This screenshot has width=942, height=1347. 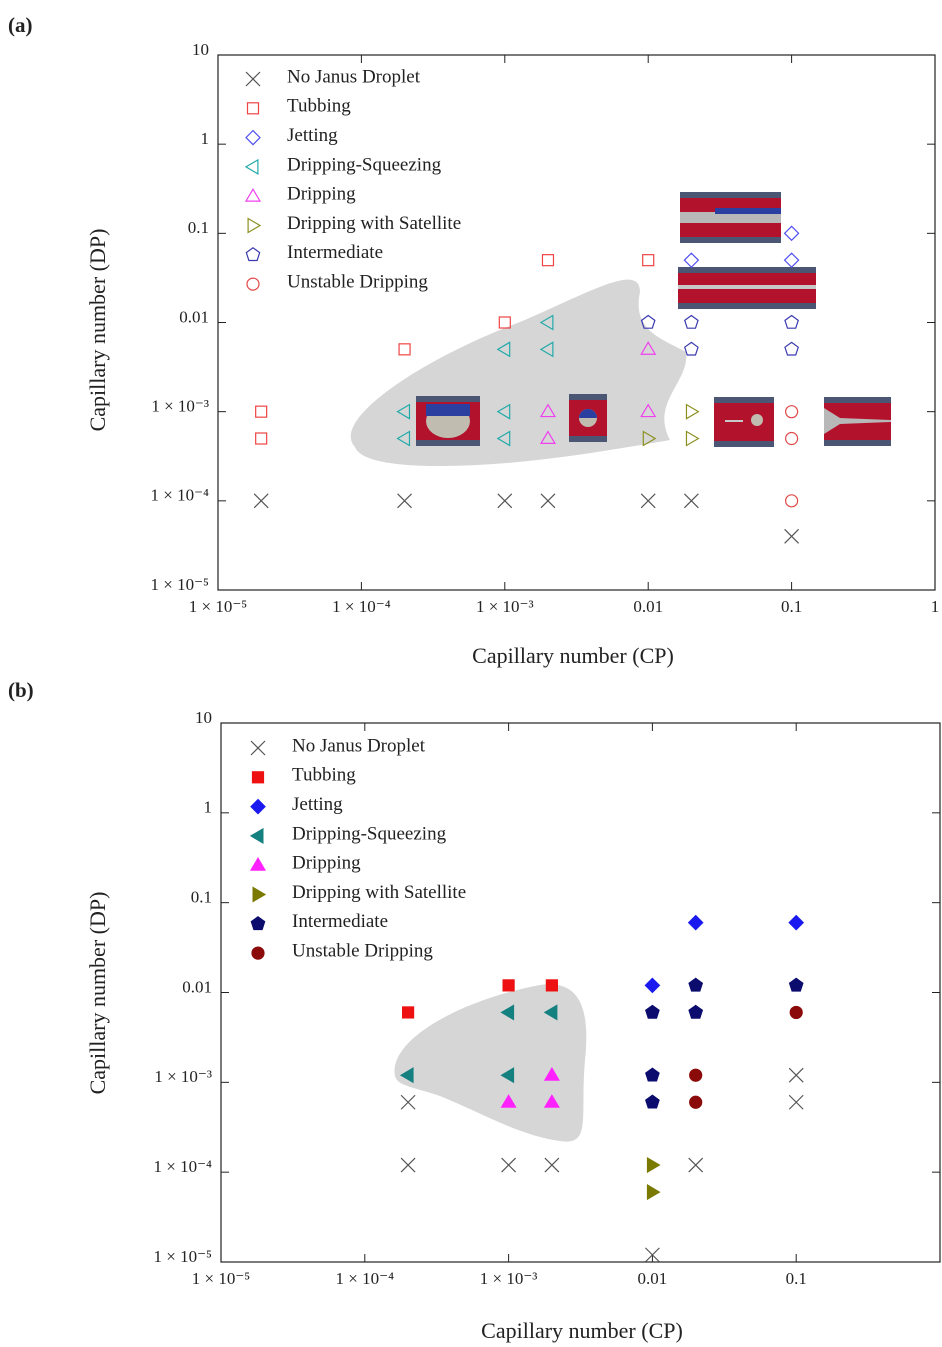 What do you see at coordinates (340, 921) in the screenshot?
I see `legend-label: Intermediate` at bounding box center [340, 921].